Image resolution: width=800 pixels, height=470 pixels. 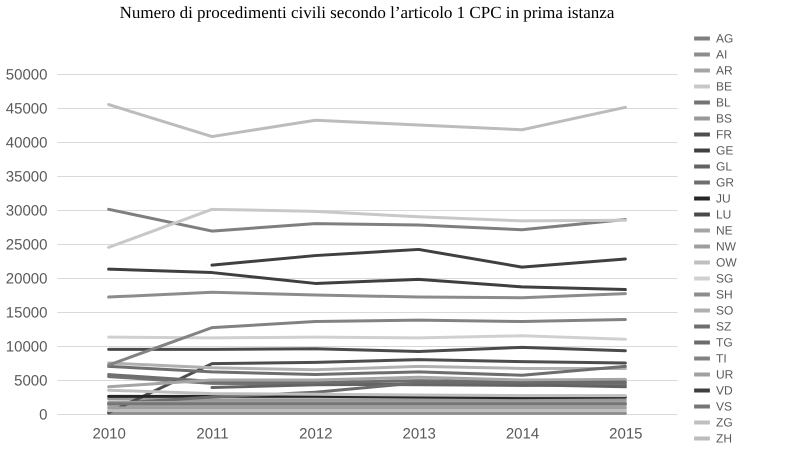 I want to click on y-tick-label: 30000, so click(x=27, y=211).